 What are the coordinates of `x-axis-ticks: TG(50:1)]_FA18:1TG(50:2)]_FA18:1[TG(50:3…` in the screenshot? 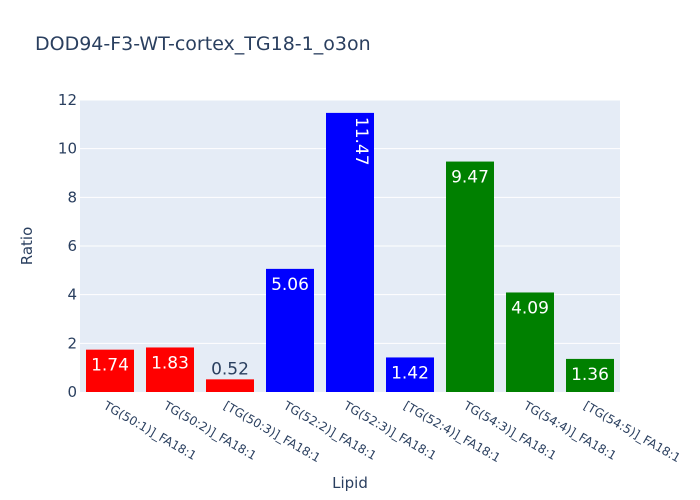 It's located at (391, 431).